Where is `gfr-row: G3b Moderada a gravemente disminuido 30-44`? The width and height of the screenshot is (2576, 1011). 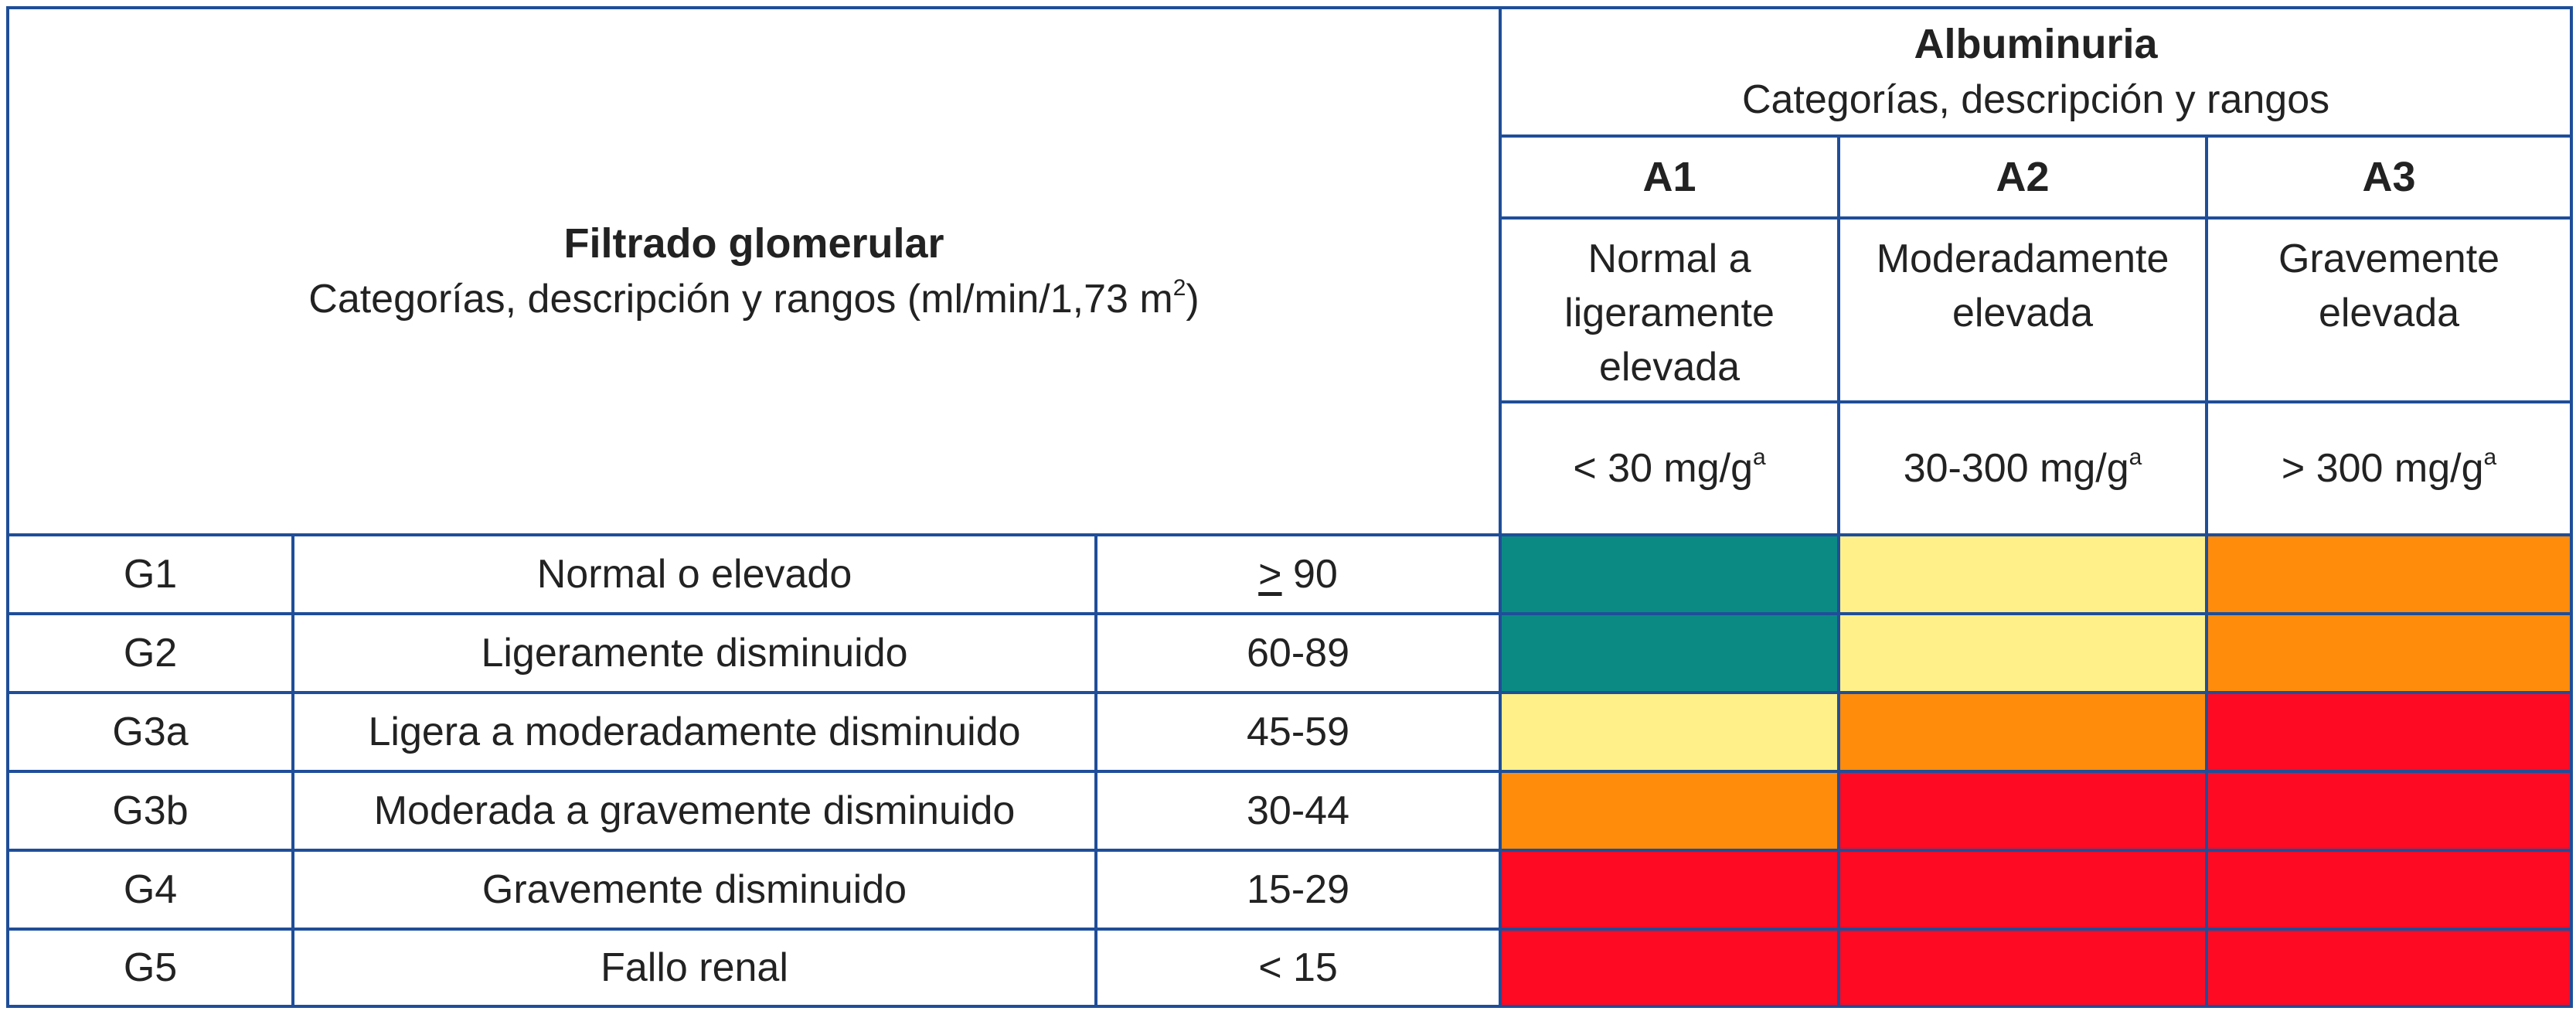 gfr-row: G3b Moderada a gravemente disminuido 30-44 is located at coordinates (1290, 811).